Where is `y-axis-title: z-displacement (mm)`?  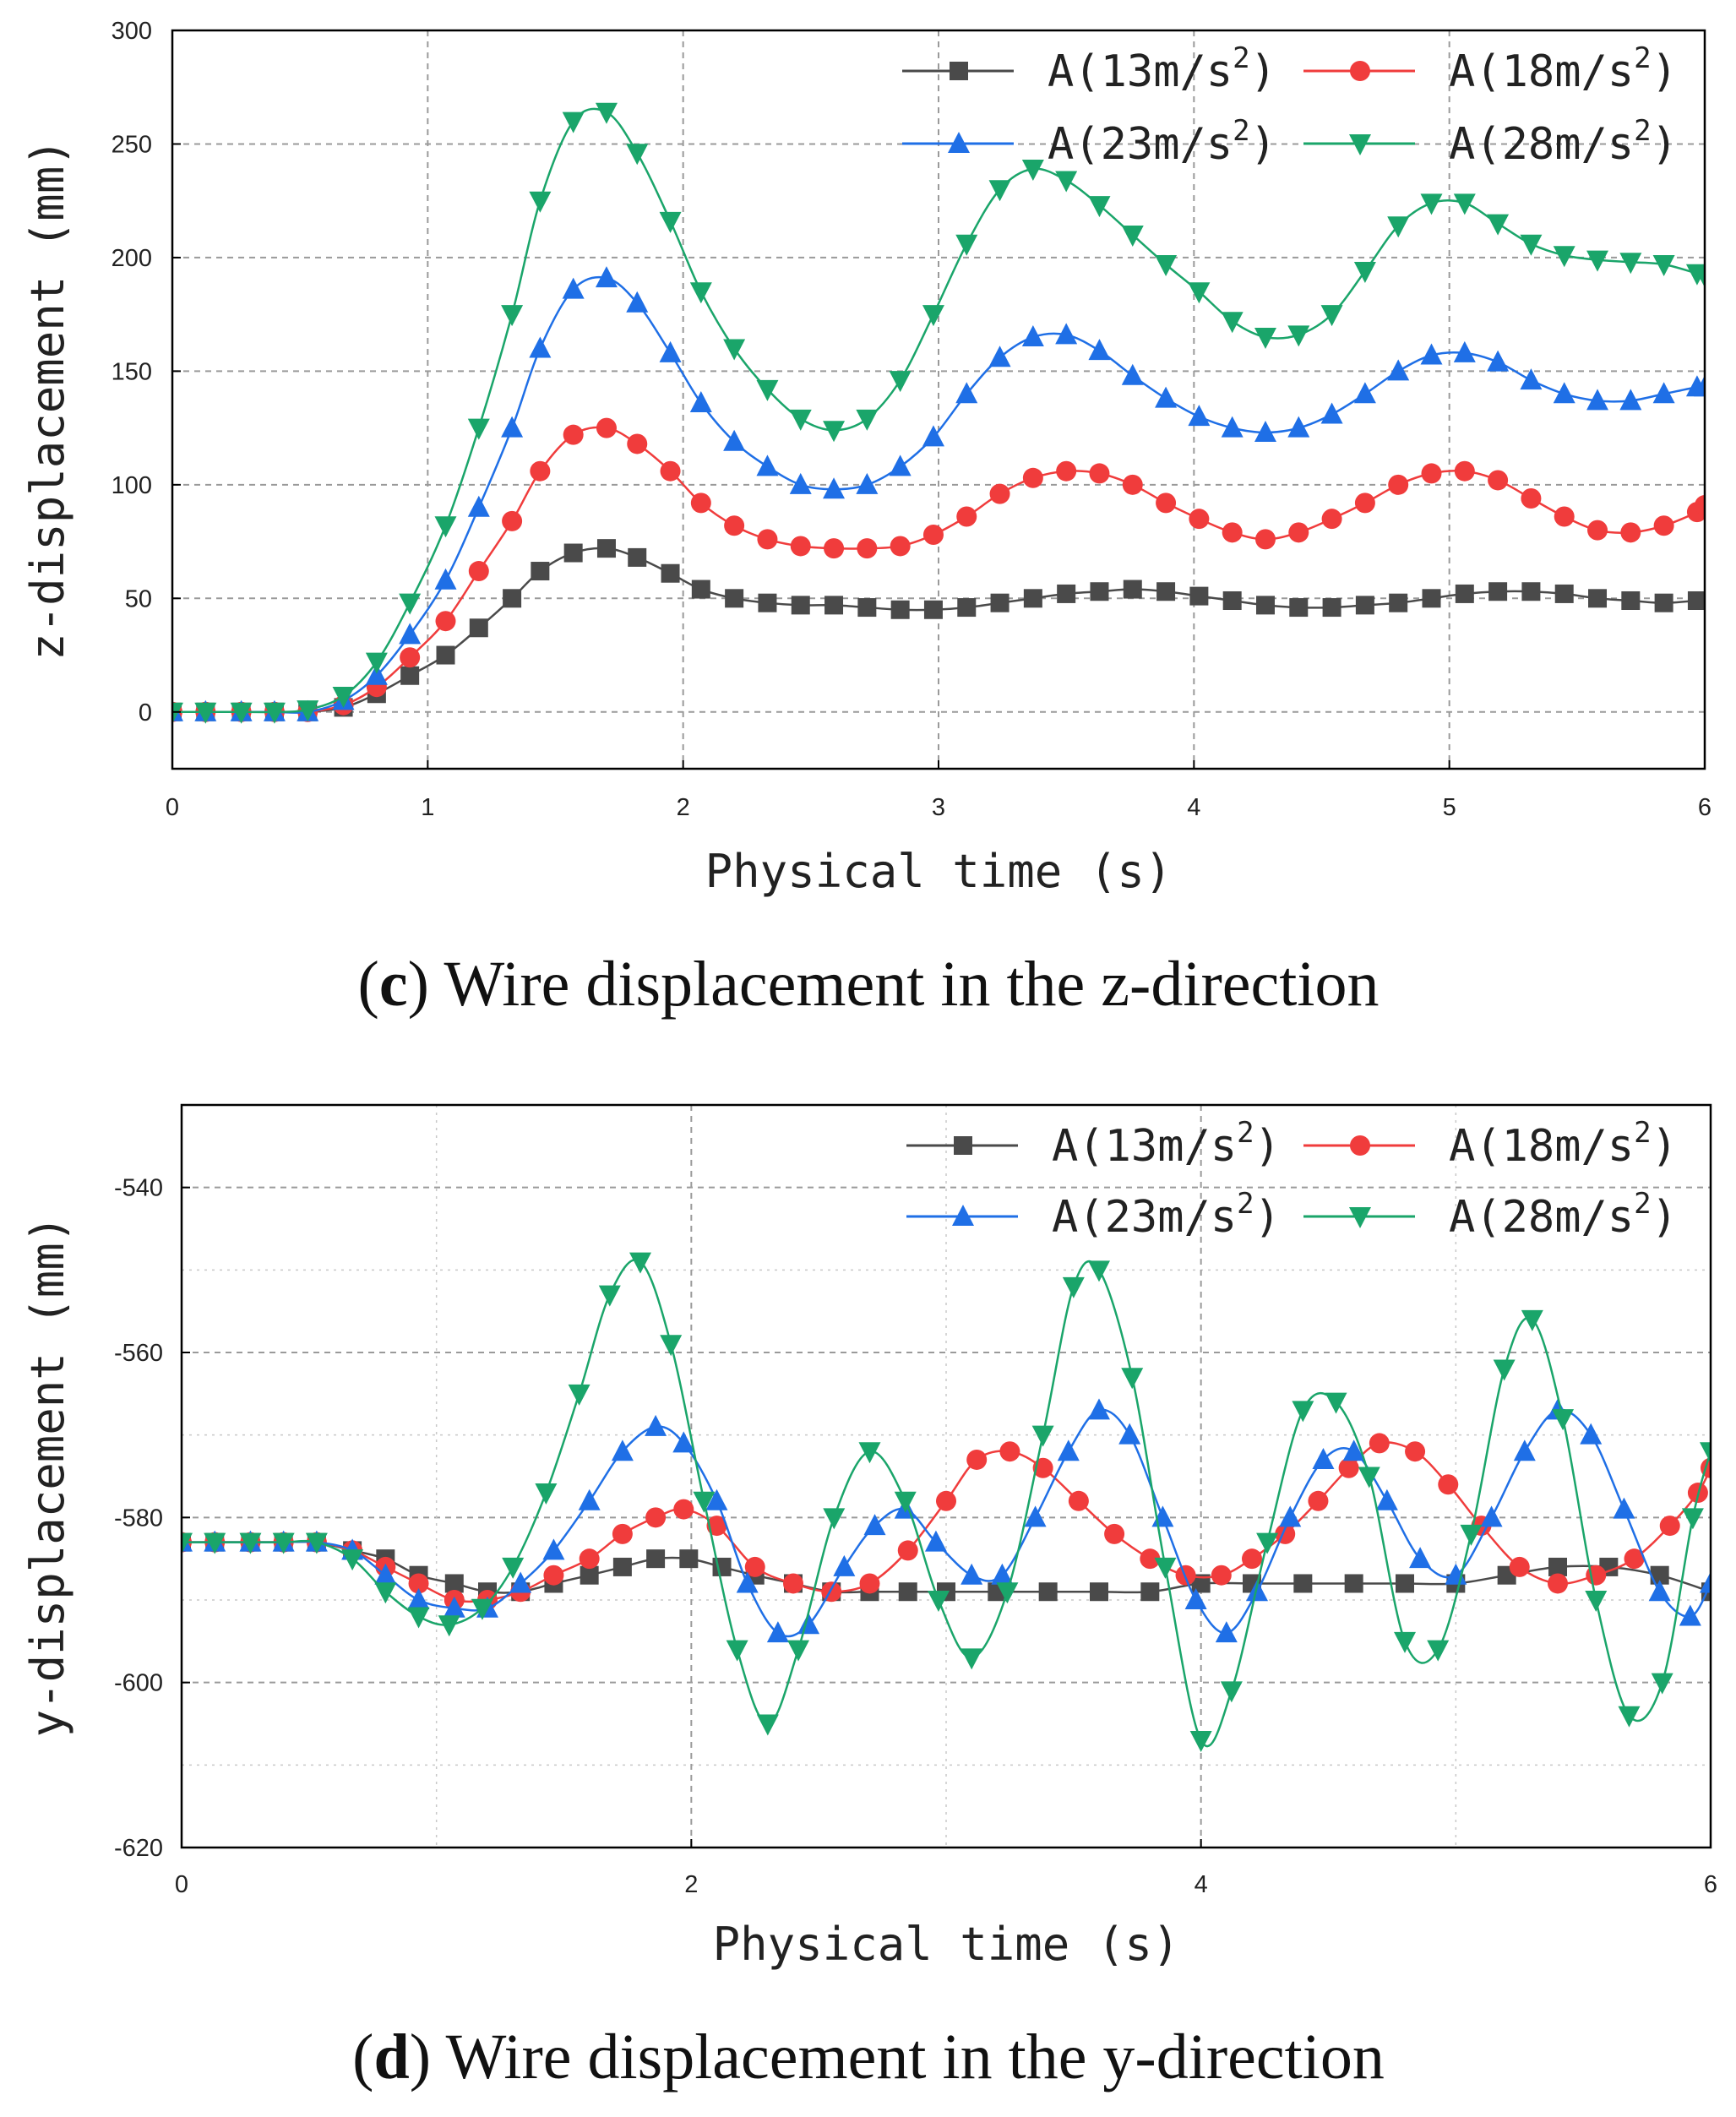 y-axis-title: z-displacement (mm) is located at coordinates (47, 400).